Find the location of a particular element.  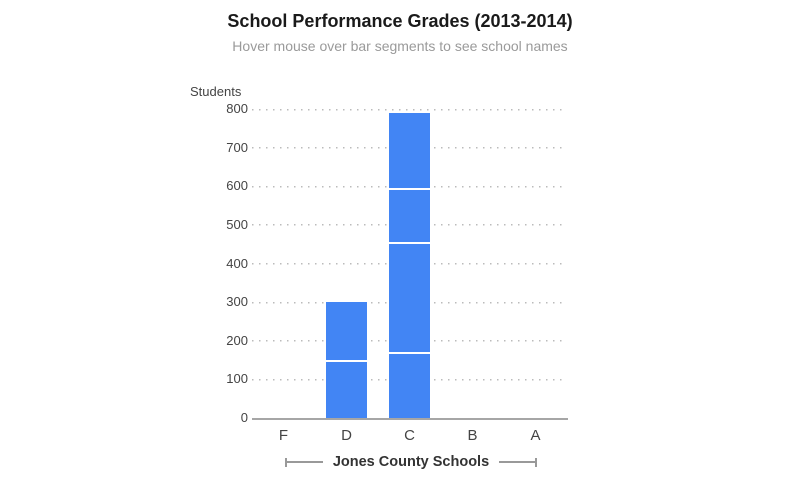

y-tick-label-0: 0 is located at coordinates (244, 417).